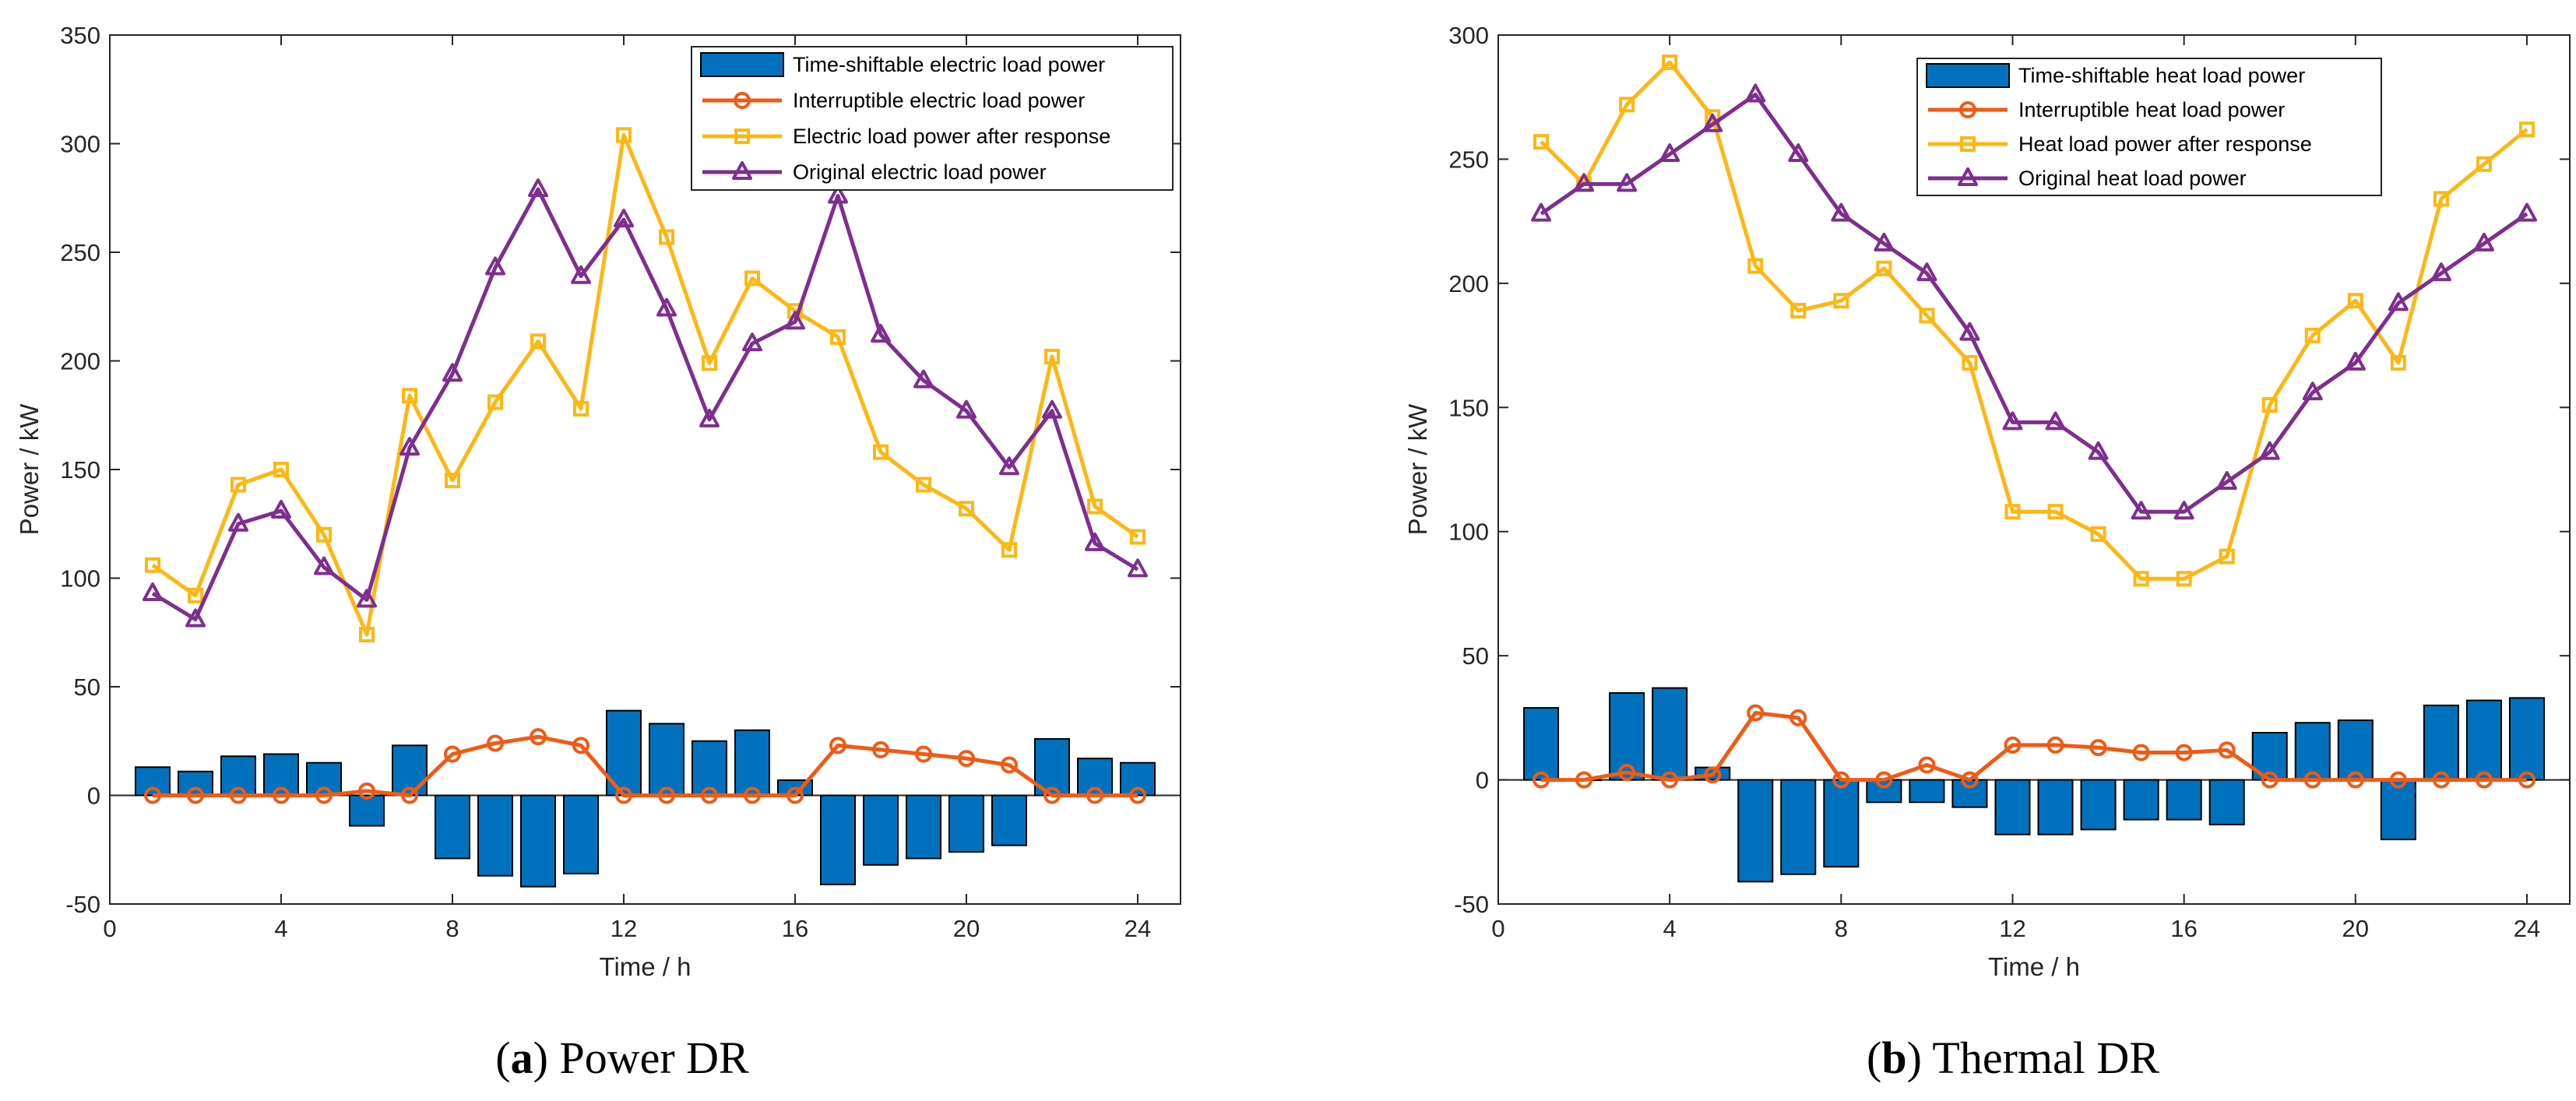 This screenshot has height=1101, width=2576. I want to click on legend-label-after-response: Heat load power after response, so click(2165, 144).